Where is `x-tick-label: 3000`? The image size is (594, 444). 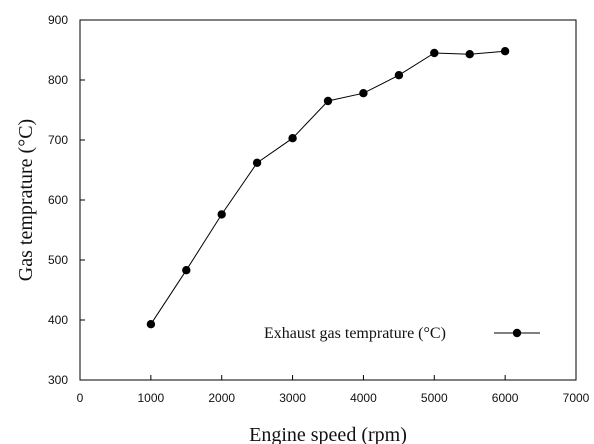 x-tick-label: 3000 is located at coordinates (292, 398).